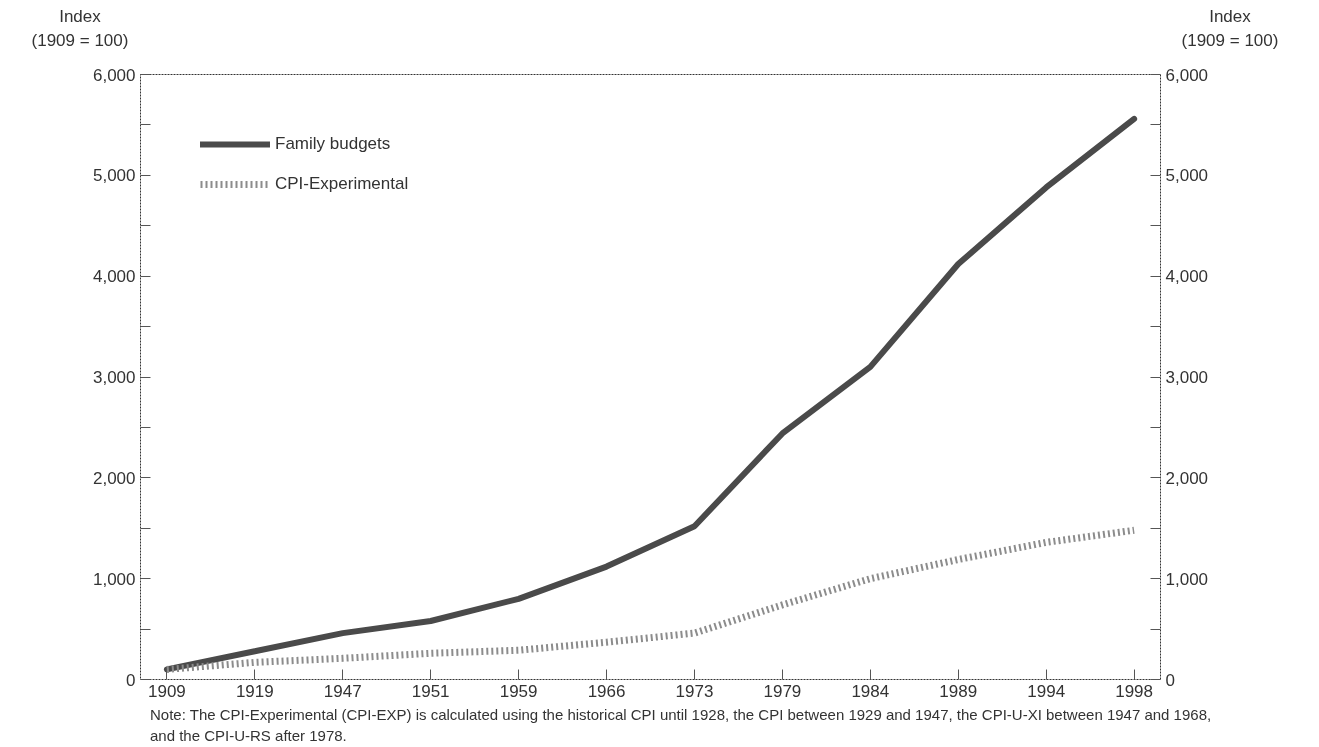 This screenshot has width=1319, height=747. What do you see at coordinates (1187, 377) in the screenshot?
I see `y2-tick-label: 3,000` at bounding box center [1187, 377].